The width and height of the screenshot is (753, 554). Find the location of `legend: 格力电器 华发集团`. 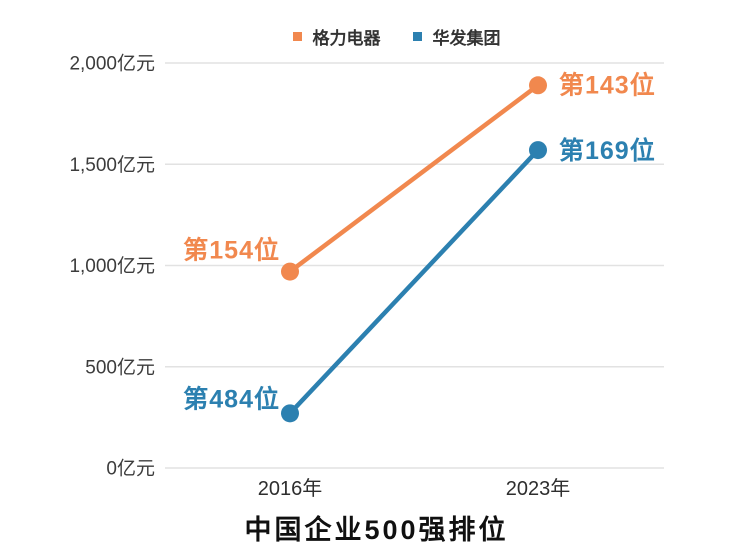

legend: 格力电器 华发集团 is located at coordinates (376, 36).